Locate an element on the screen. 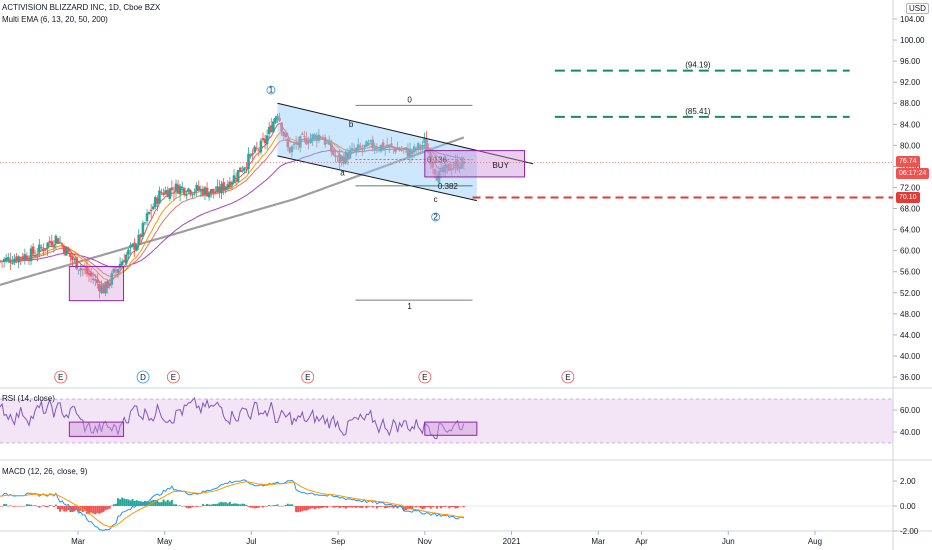 This screenshot has height=550, width=932. rsi-tick-label: 40.00 is located at coordinates (910, 432).